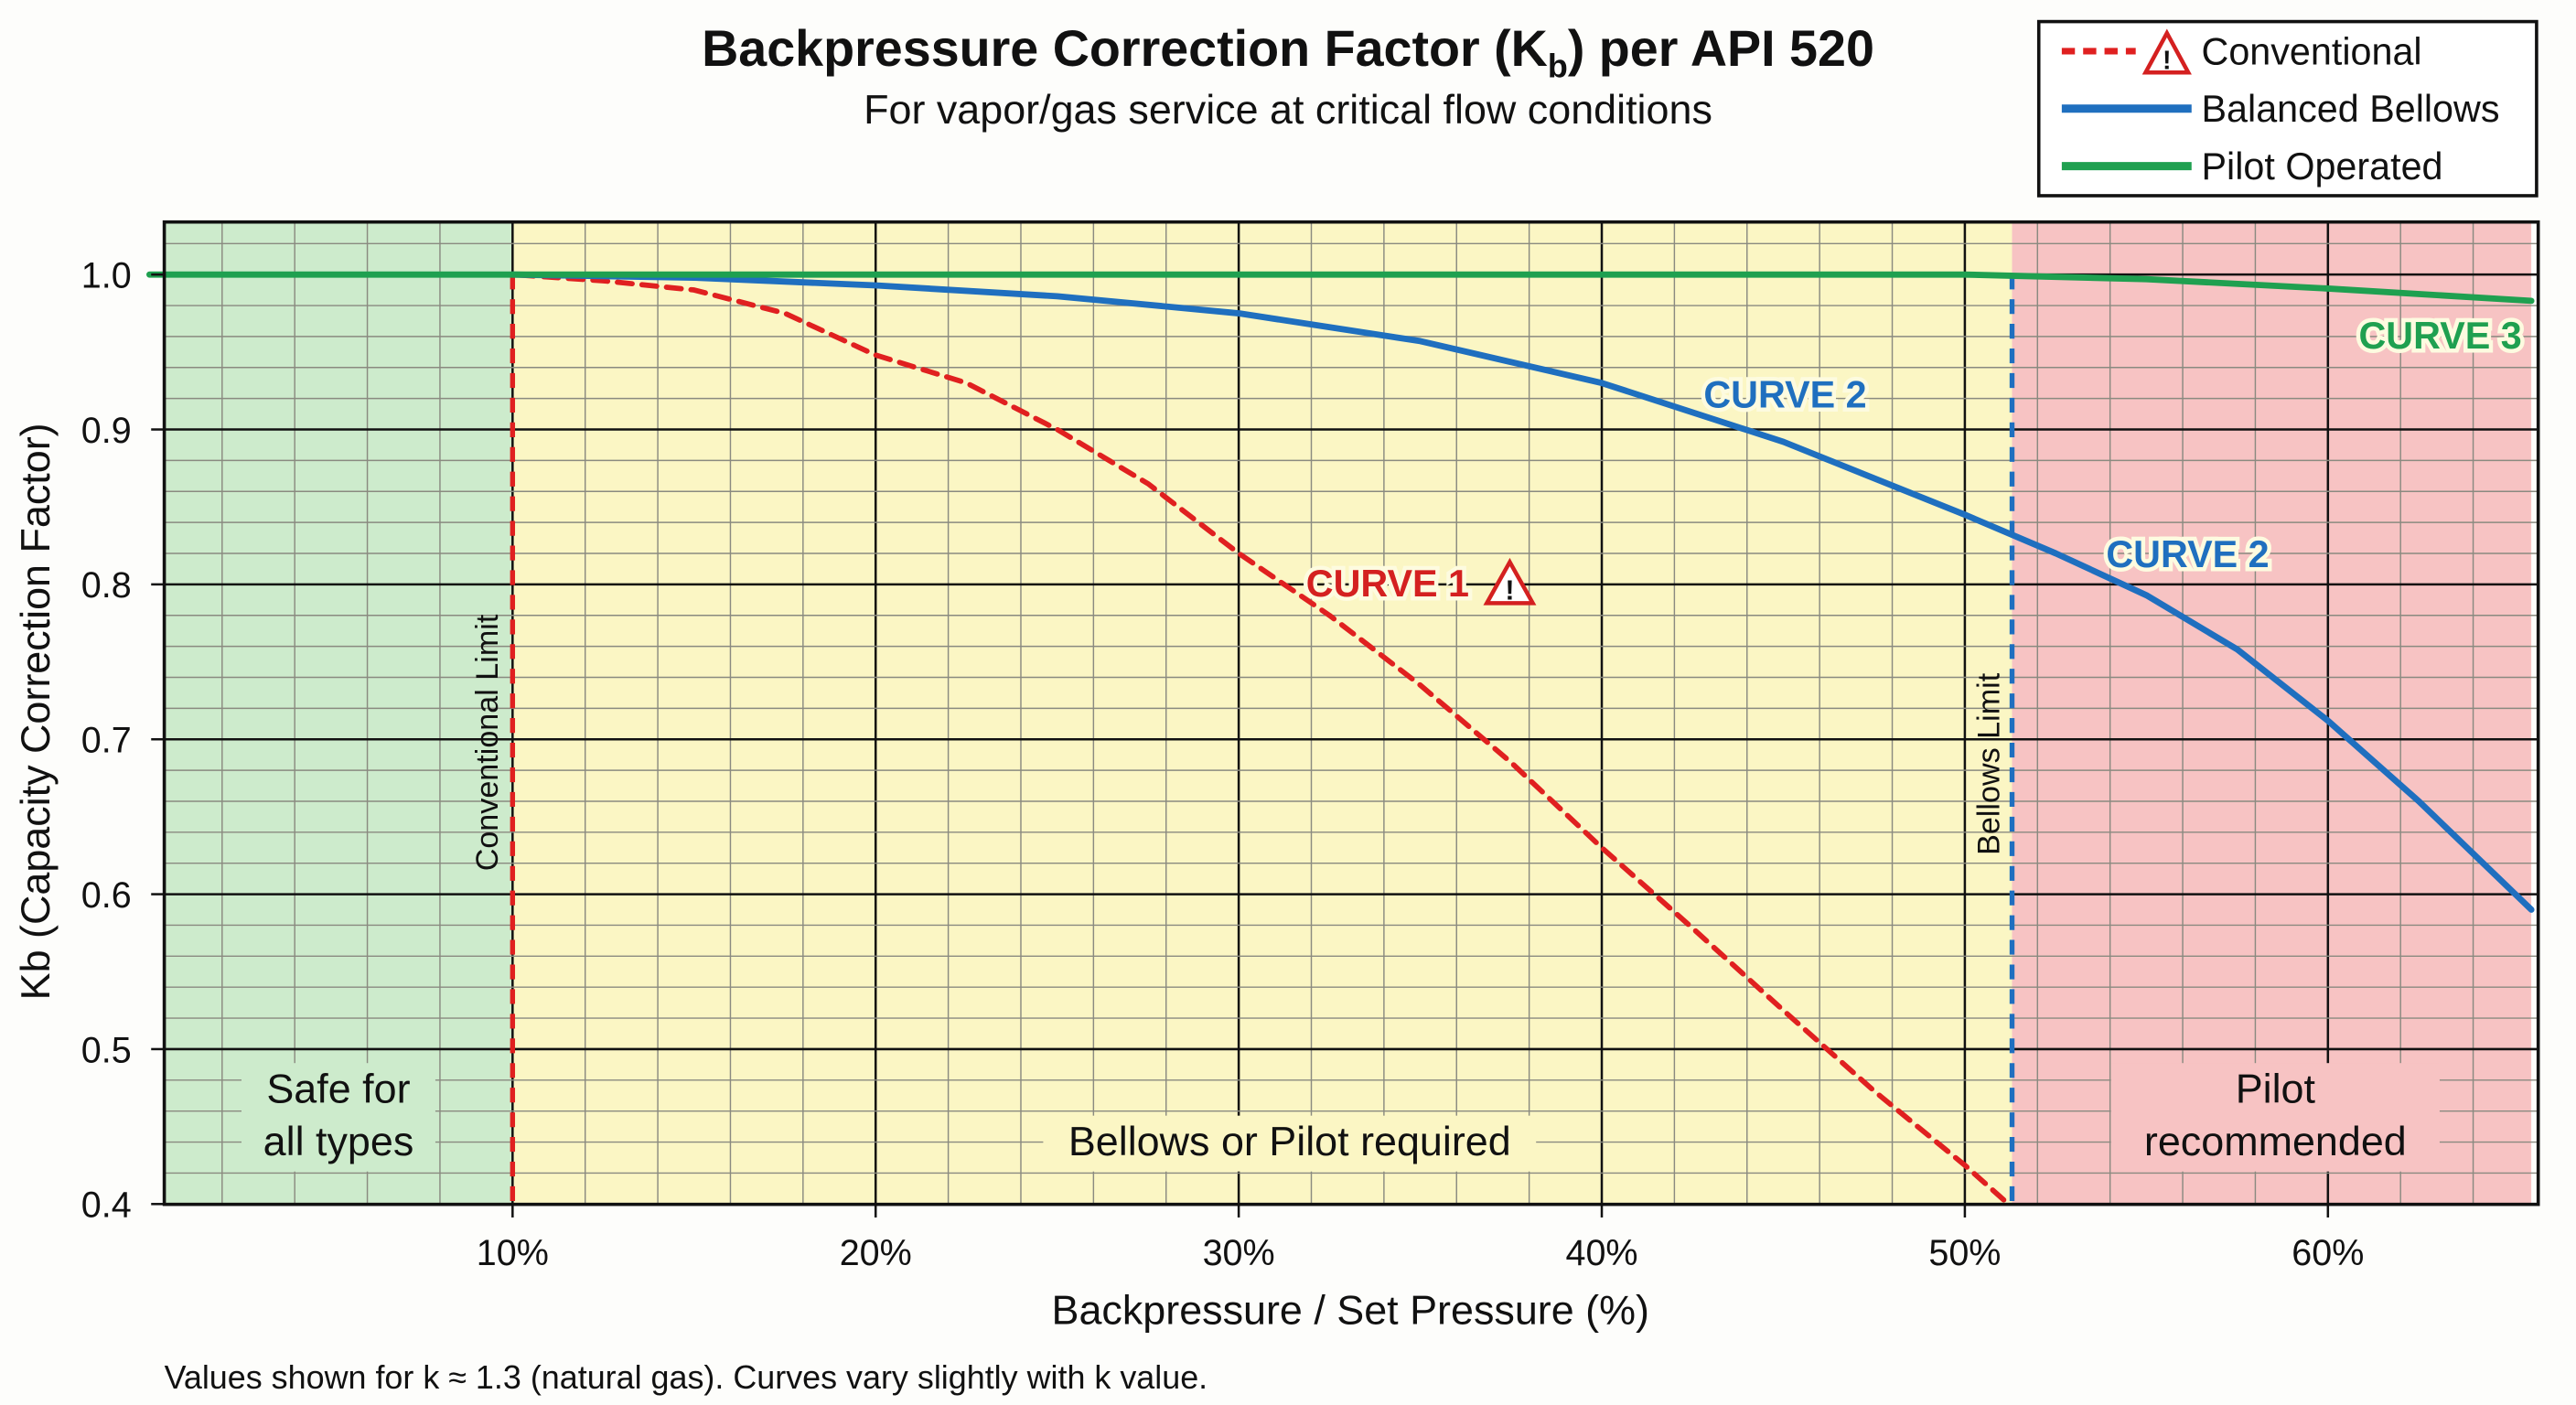 The height and width of the screenshot is (1405, 2576). What do you see at coordinates (106, 276) in the screenshot?
I see `y-tick-label: 1.0` at bounding box center [106, 276].